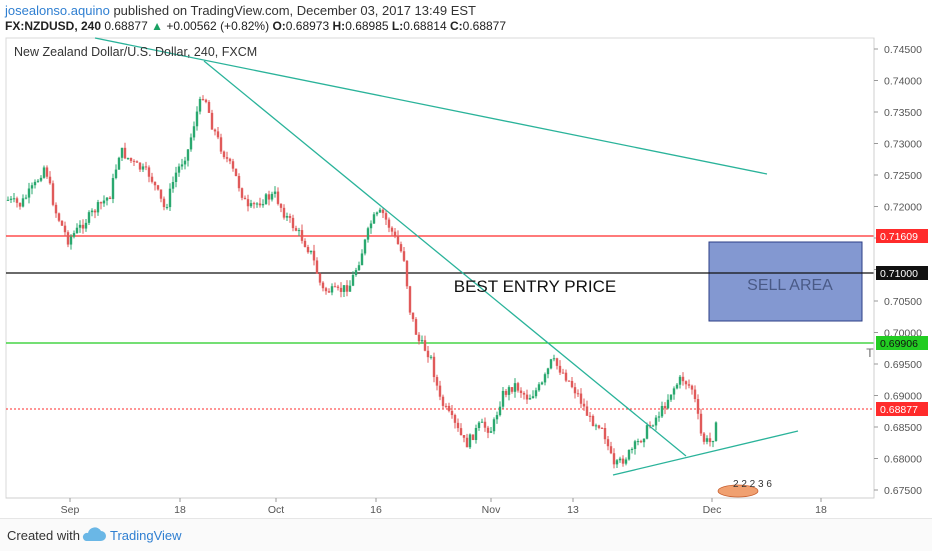 The height and width of the screenshot is (551, 932). Describe the element at coordinates (43, 535) in the screenshot. I see `created-with-text: Created with` at that location.